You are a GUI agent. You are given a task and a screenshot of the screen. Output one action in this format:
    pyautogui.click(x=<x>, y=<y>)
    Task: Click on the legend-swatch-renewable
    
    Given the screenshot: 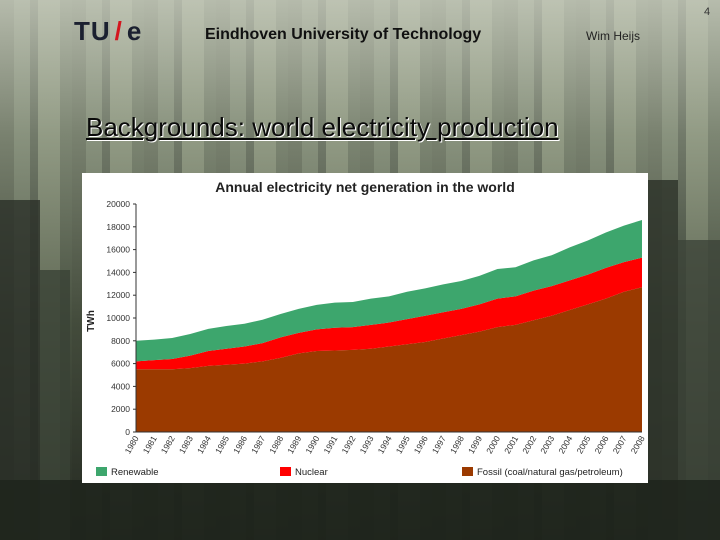 What is the action you would take?
    pyautogui.click(x=101, y=471)
    